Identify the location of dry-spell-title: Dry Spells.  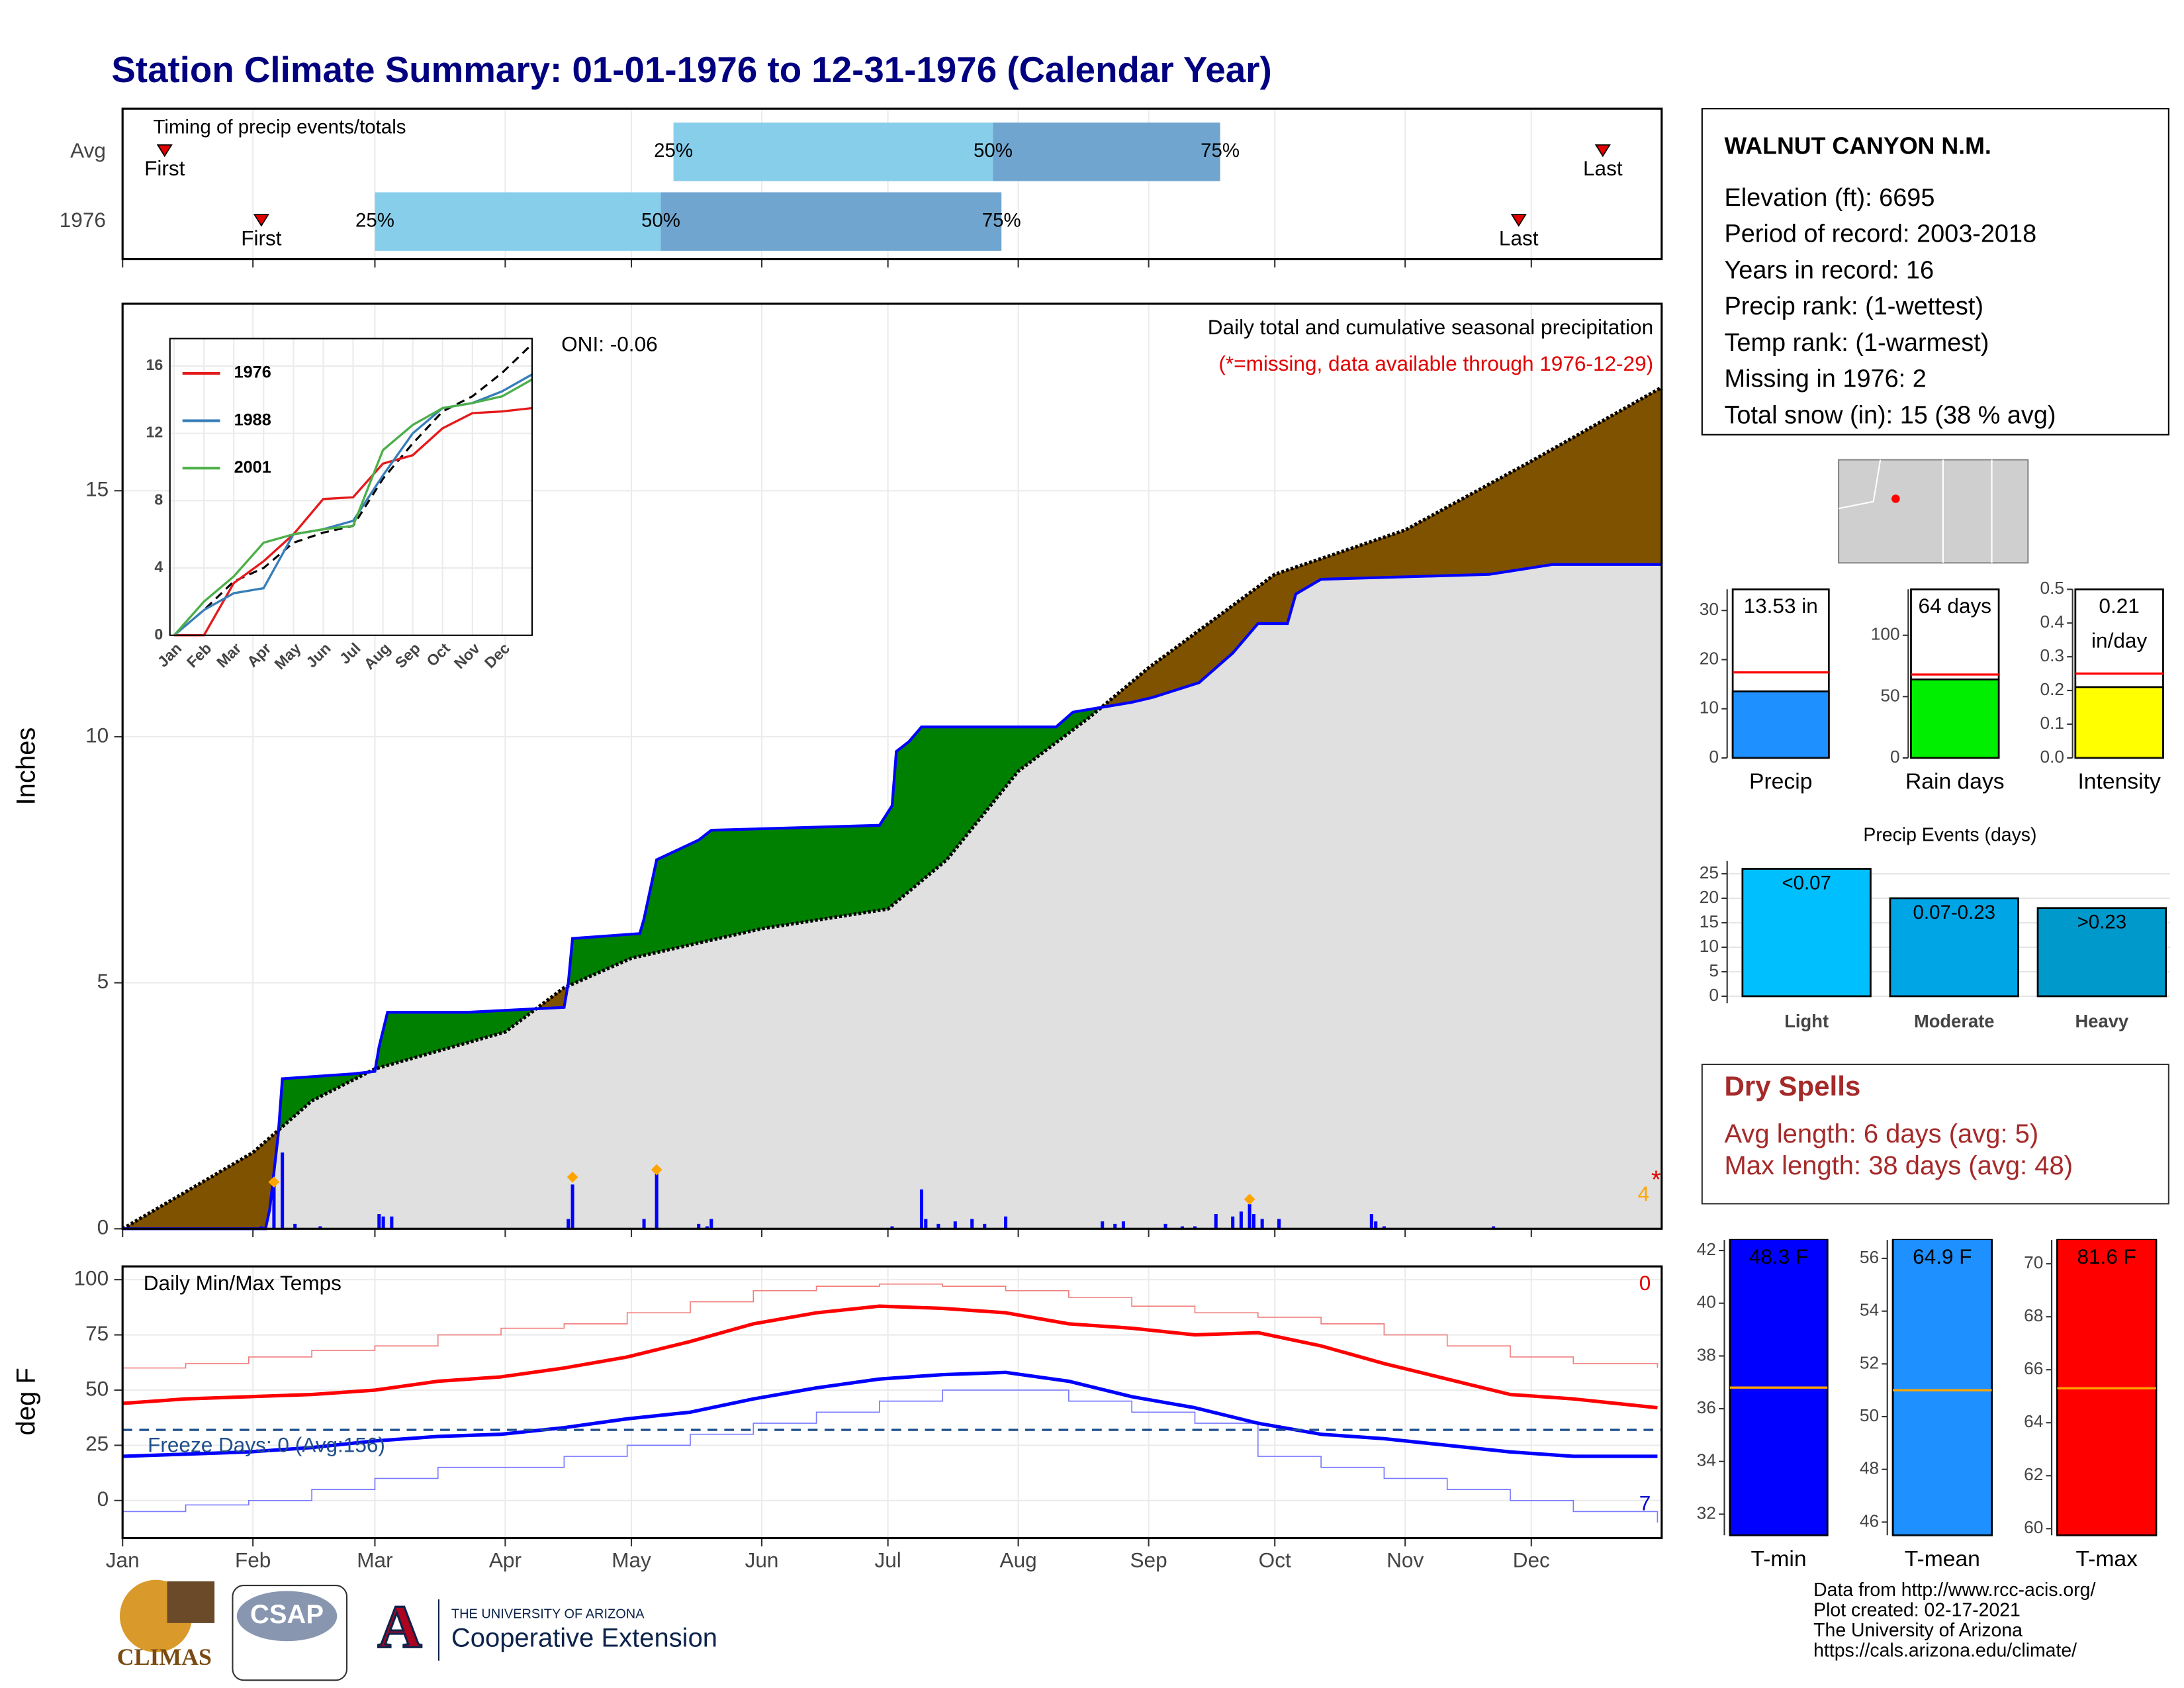
(1792, 1086).